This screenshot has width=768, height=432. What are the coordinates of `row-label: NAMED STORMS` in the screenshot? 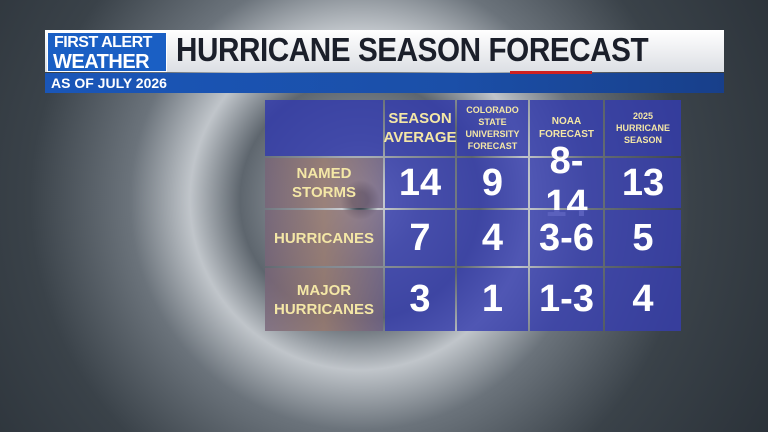 It's located at (324, 183).